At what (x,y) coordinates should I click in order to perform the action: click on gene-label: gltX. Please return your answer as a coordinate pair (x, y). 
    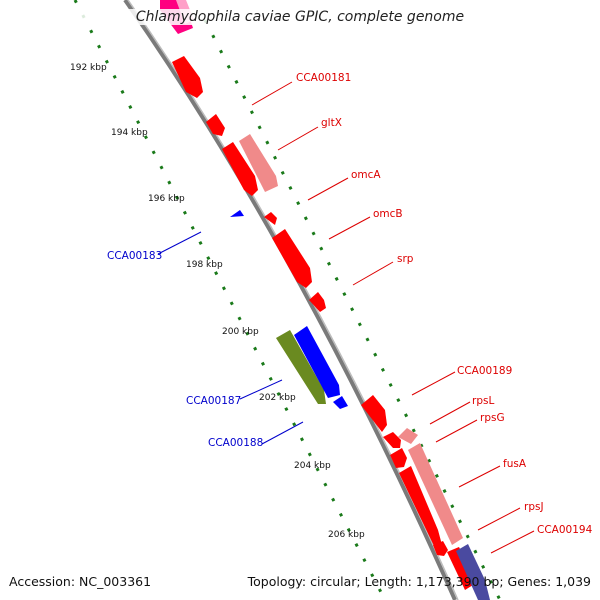
    Looking at the image, I should click on (331, 123).